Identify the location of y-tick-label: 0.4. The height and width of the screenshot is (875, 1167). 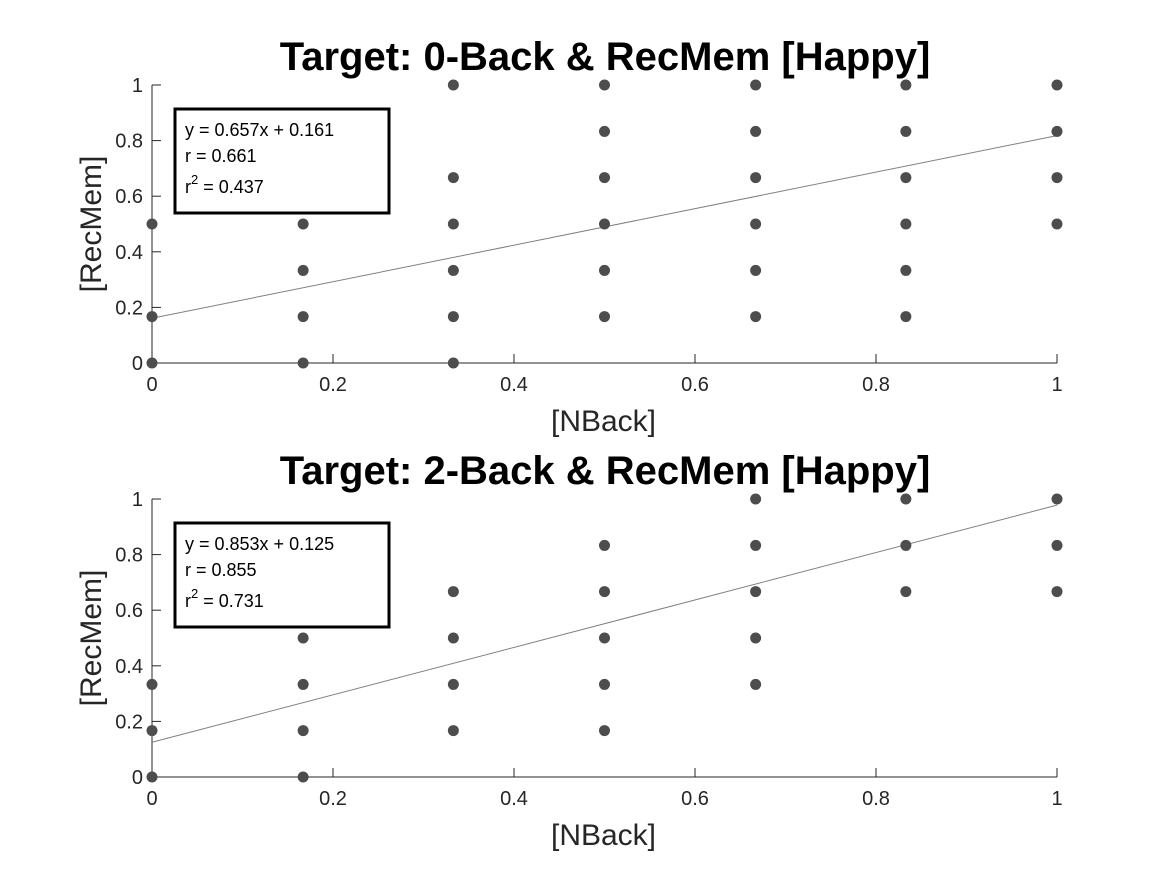
(129, 667).